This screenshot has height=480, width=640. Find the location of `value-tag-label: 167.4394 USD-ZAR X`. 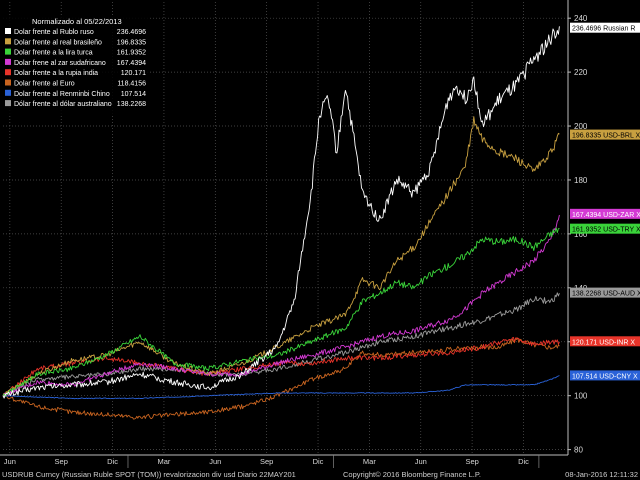

value-tag-label: 167.4394 USD-ZAR X is located at coordinates (606, 215).